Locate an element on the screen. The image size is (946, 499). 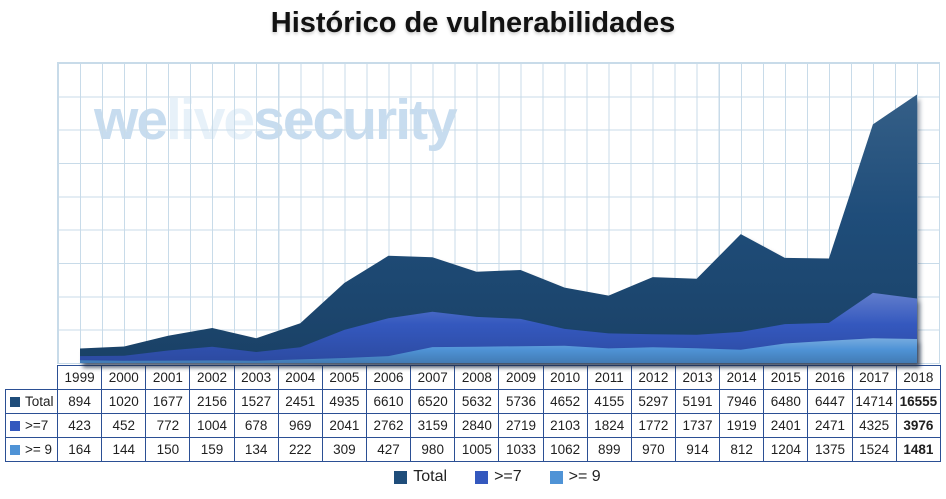
year-header-cell: 2011 is located at coordinates (609, 377).